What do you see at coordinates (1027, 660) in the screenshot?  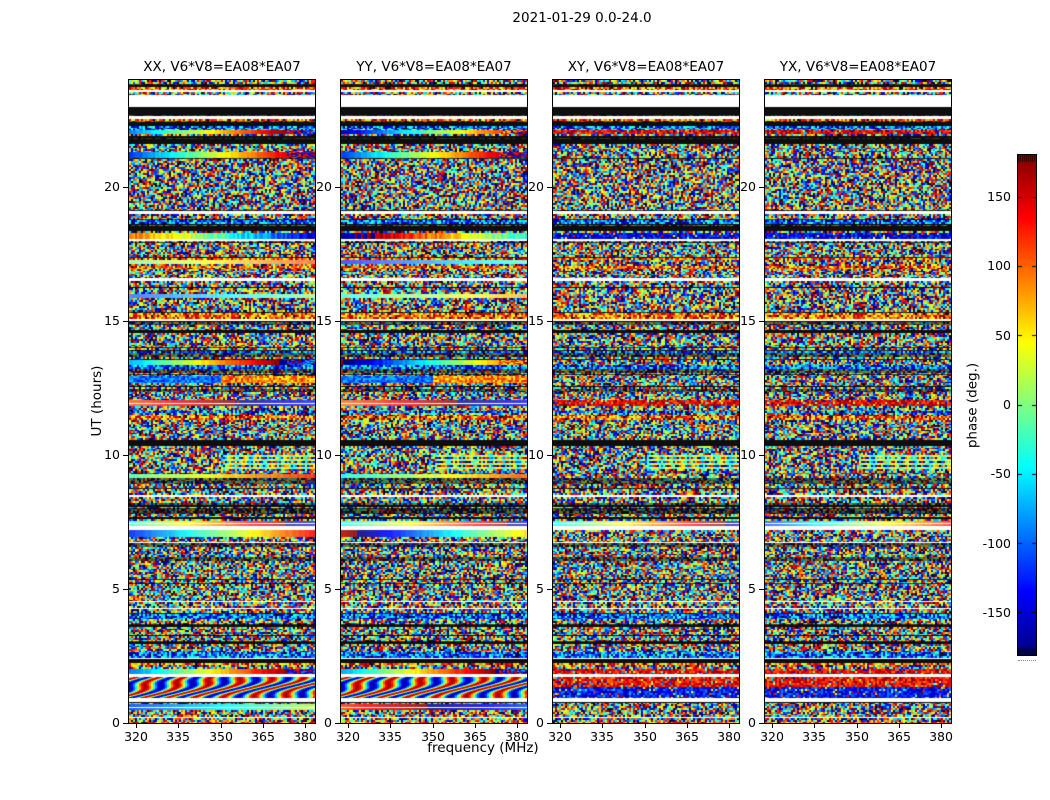 I see `colorbar-extend-dotted` at bounding box center [1027, 660].